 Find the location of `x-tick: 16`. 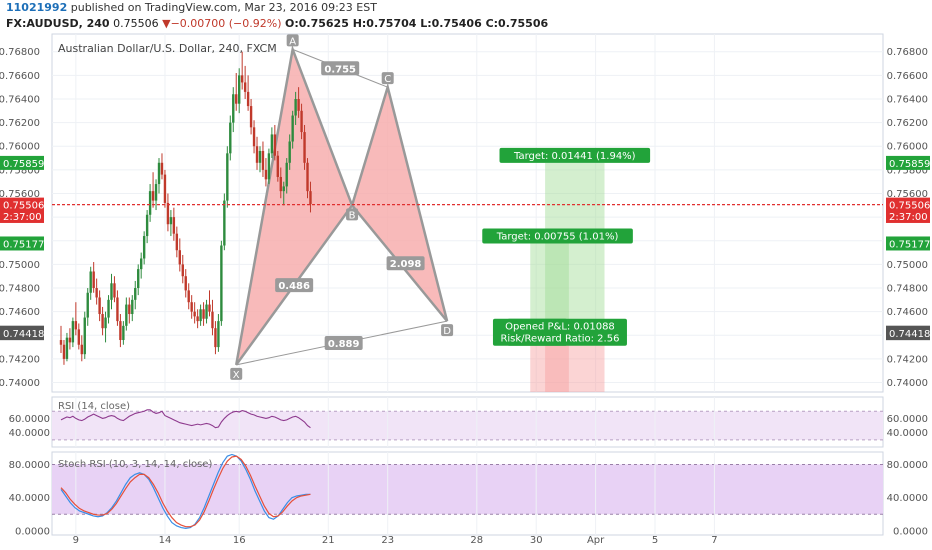

x-tick: 16 is located at coordinates (239, 540).